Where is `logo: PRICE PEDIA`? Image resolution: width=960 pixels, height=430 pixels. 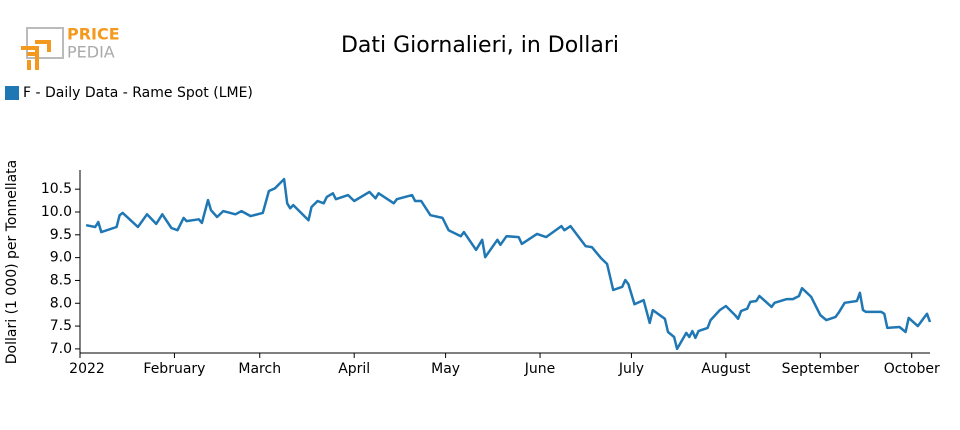 logo: PRICE PEDIA is located at coordinates (70, 47).